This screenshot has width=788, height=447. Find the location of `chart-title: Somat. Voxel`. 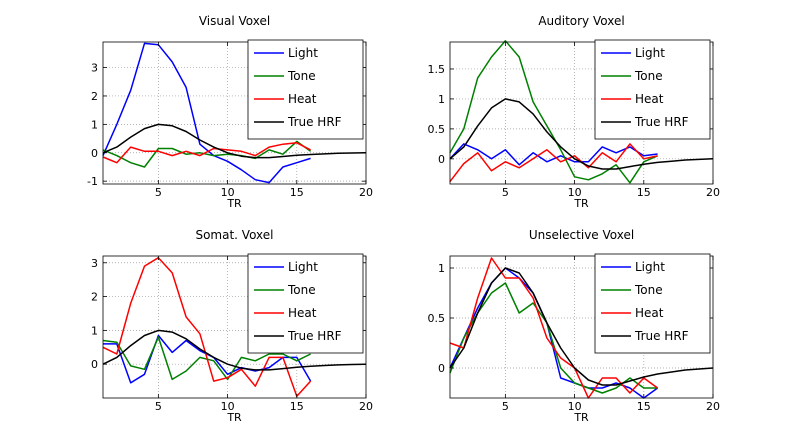

chart-title: Somat. Voxel is located at coordinates (234, 235).